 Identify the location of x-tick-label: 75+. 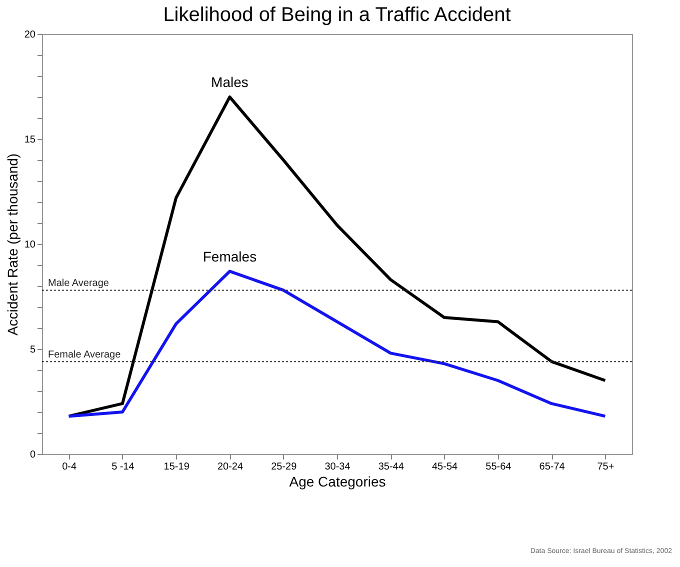
(605, 467).